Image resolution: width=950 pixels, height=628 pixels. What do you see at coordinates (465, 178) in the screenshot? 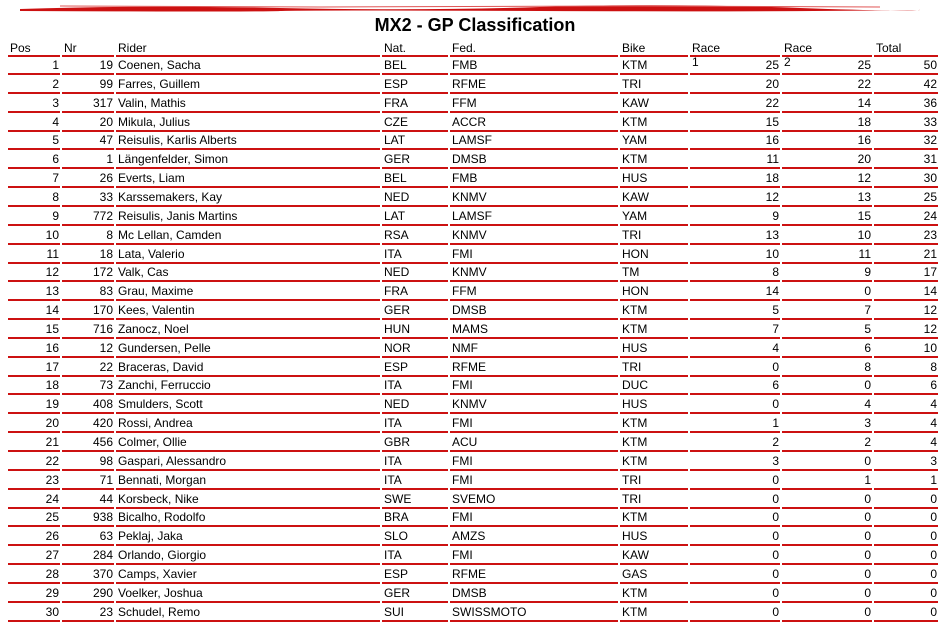
I see `cell-fed: FMB` at bounding box center [465, 178].